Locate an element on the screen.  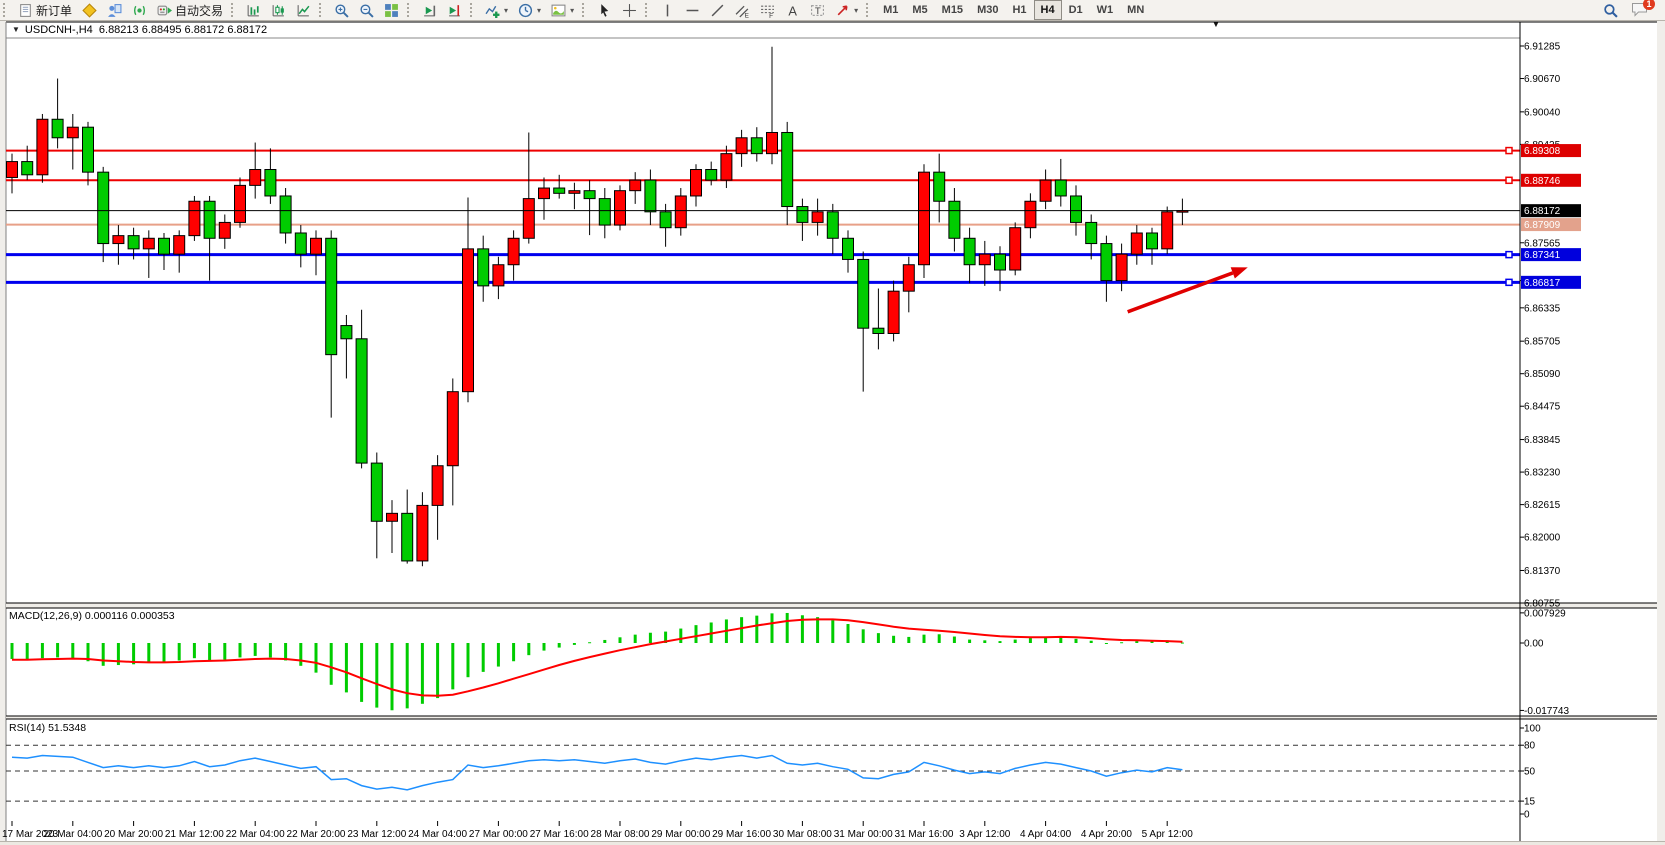
timeframe-m1-button: M1 is located at coordinates (891, 10).